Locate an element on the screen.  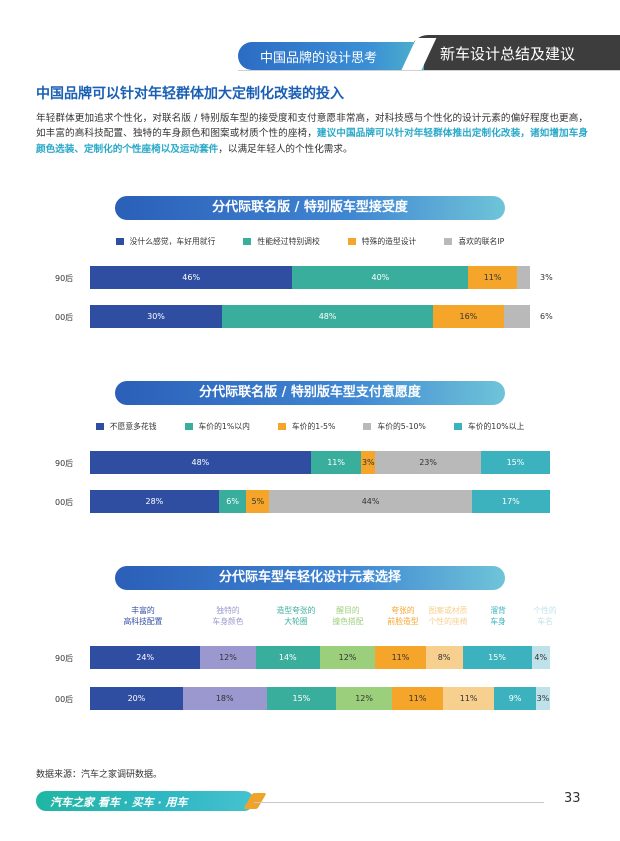
page-title: 中国品牌可以针对年轻群体加大定制化改装的投入 is located at coordinates (190, 94).